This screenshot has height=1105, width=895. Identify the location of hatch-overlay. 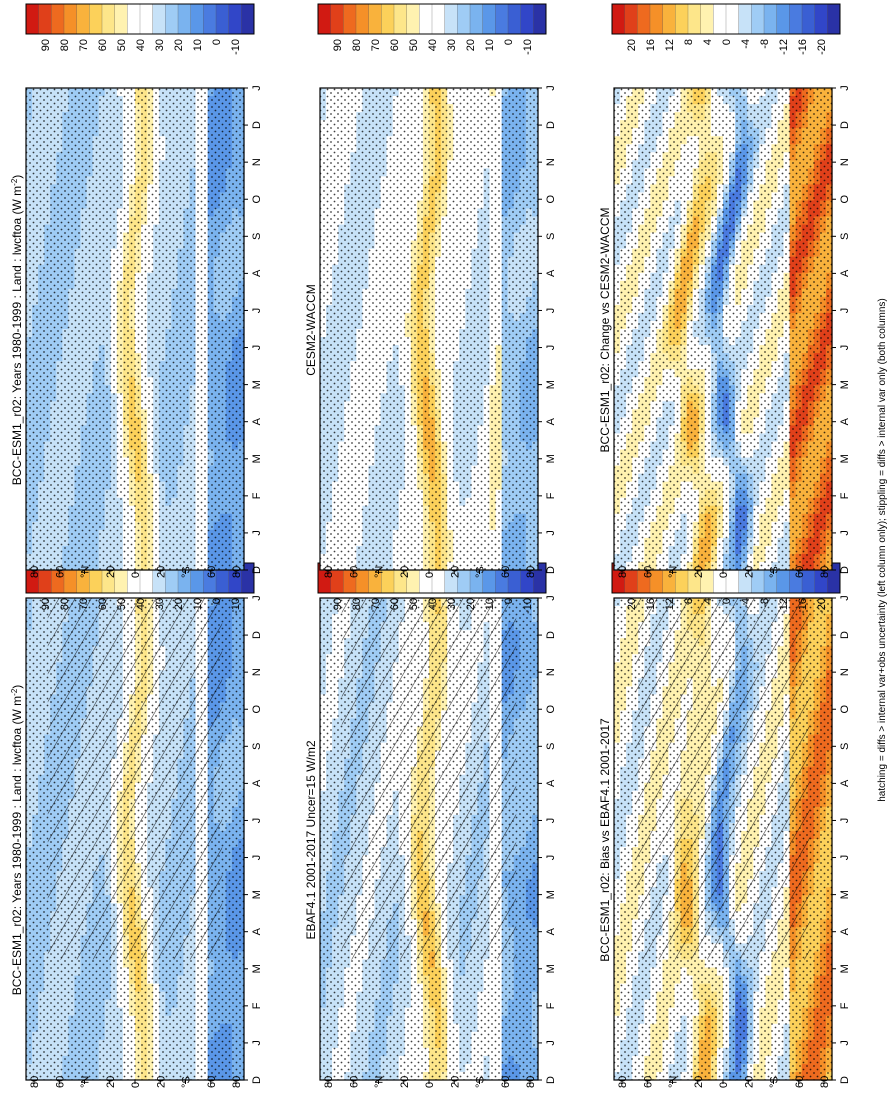
(135, 779).